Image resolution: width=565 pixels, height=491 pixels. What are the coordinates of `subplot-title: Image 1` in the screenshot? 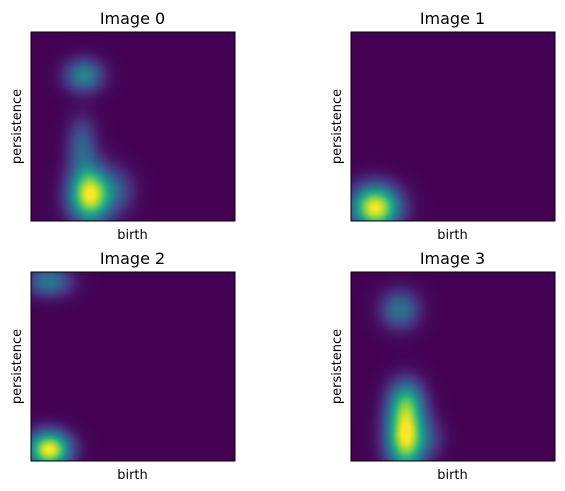 It's located at (452, 18).